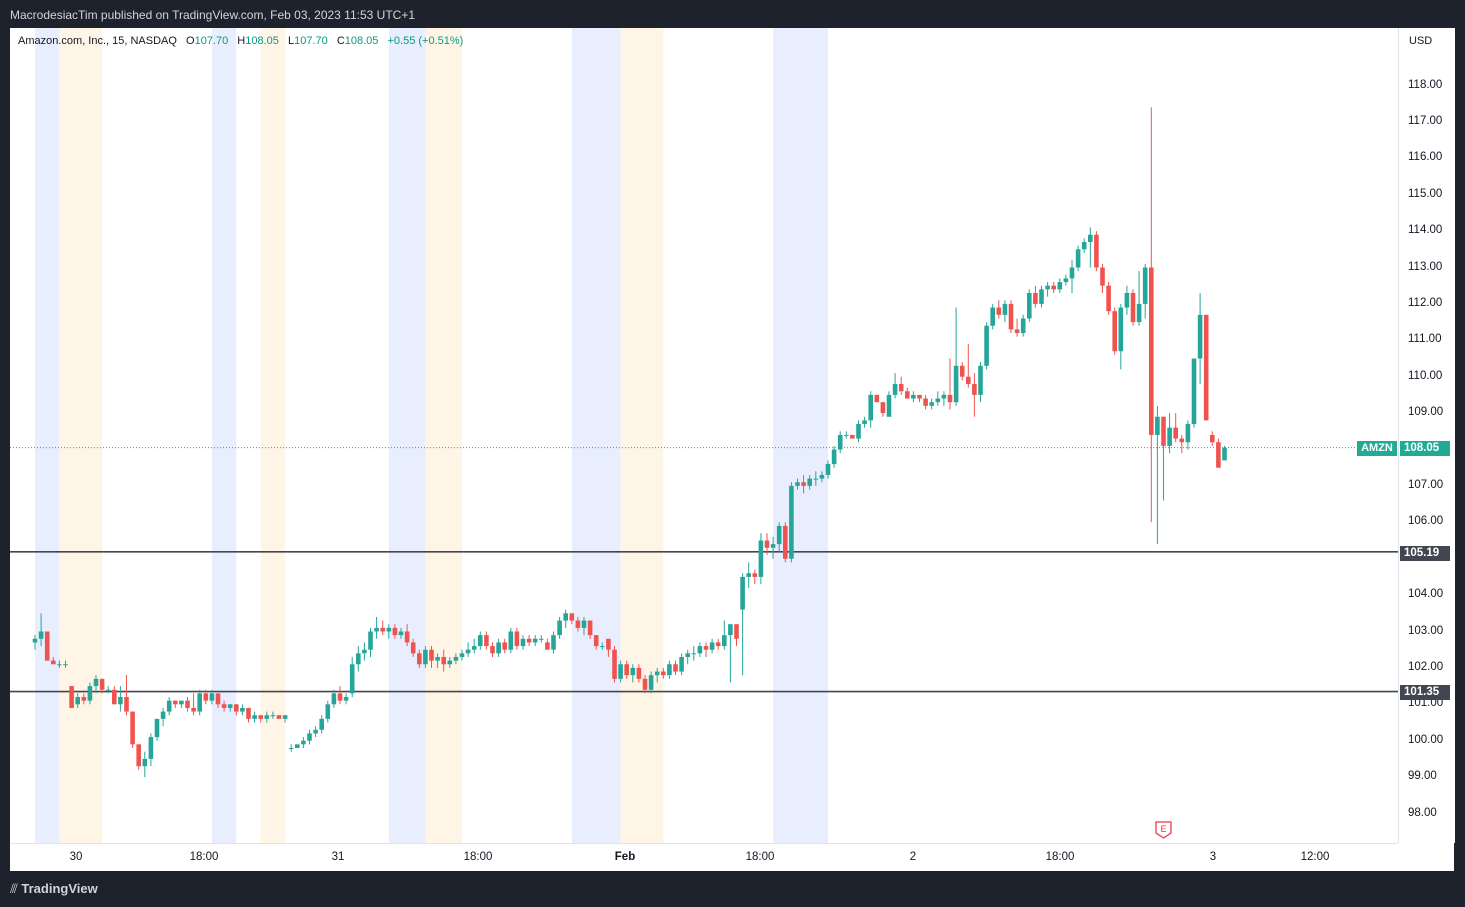 The height and width of the screenshot is (907, 1465). Describe the element at coordinates (1426, 703) in the screenshot. I see `price-tick: 101.00` at that location.